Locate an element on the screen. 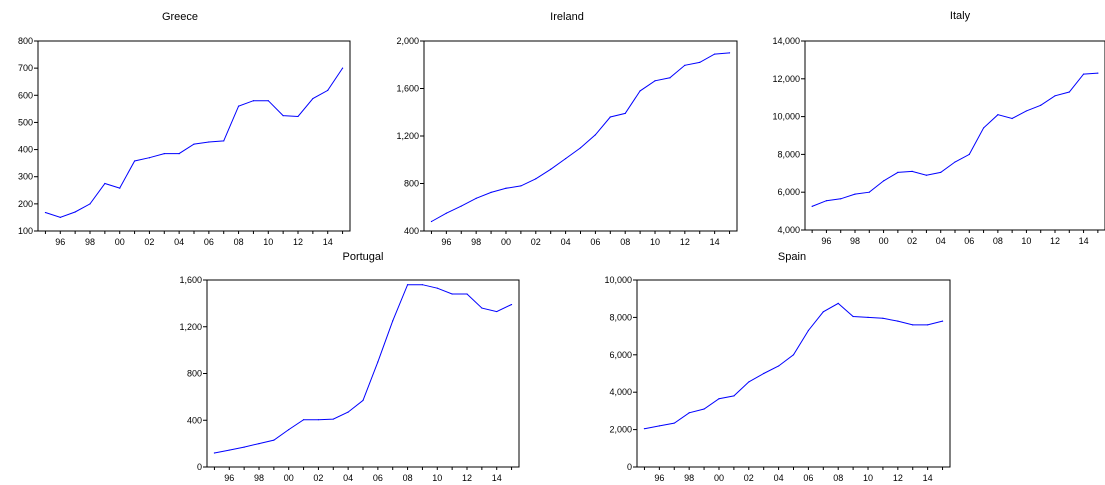 The width and height of the screenshot is (1105, 485). chart-title: Greece is located at coordinates (180, 17).